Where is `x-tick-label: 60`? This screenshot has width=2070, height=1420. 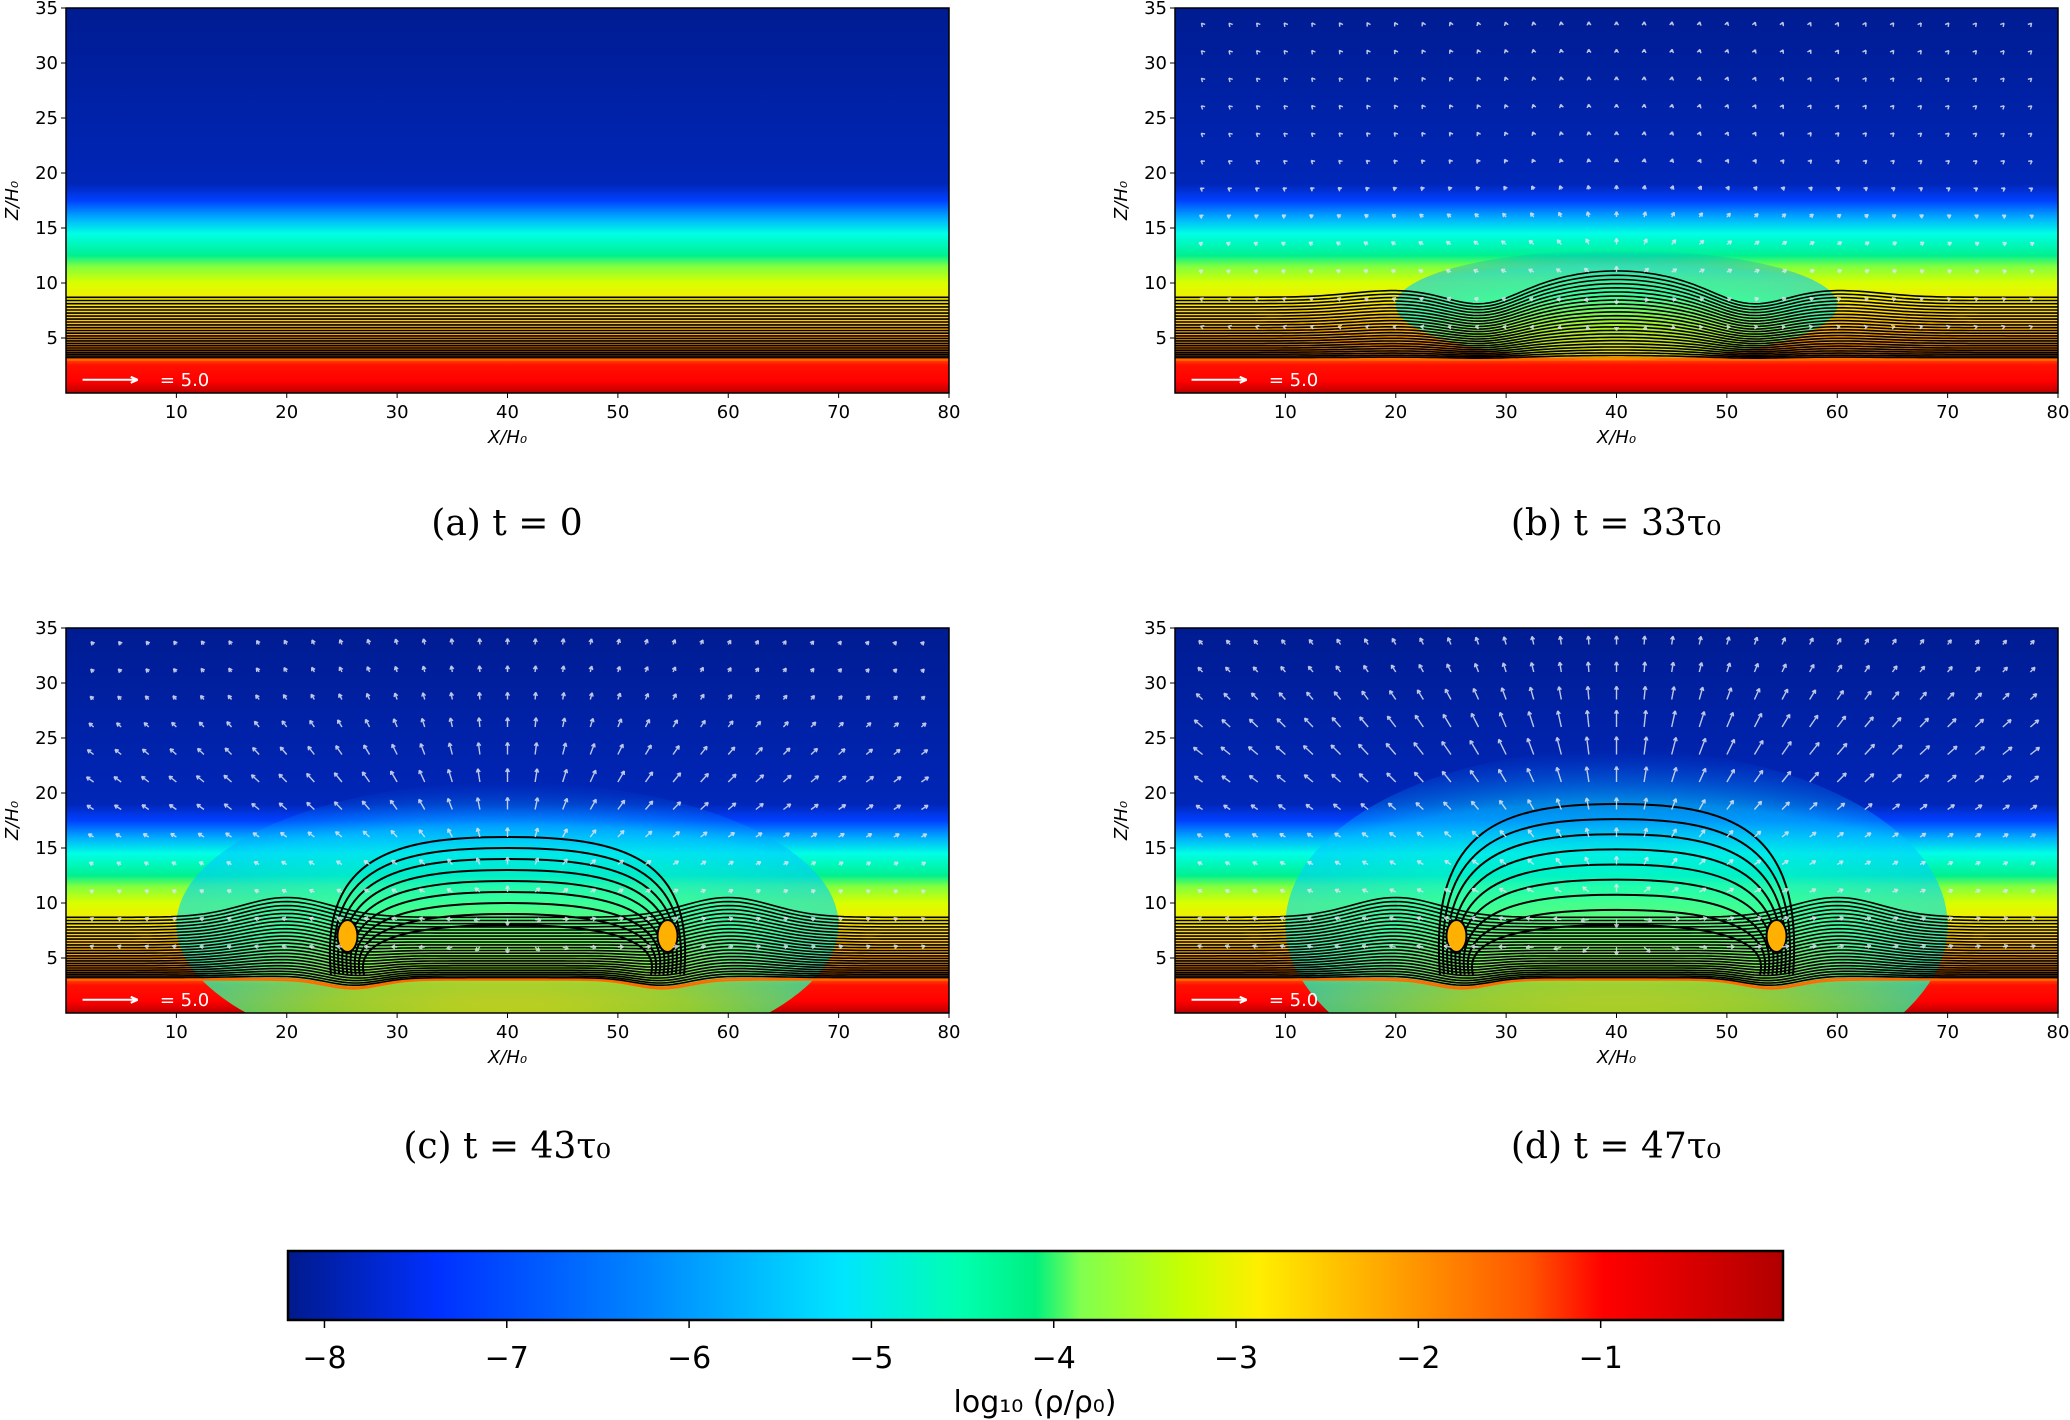
x-tick-label: 60 is located at coordinates (728, 1032).